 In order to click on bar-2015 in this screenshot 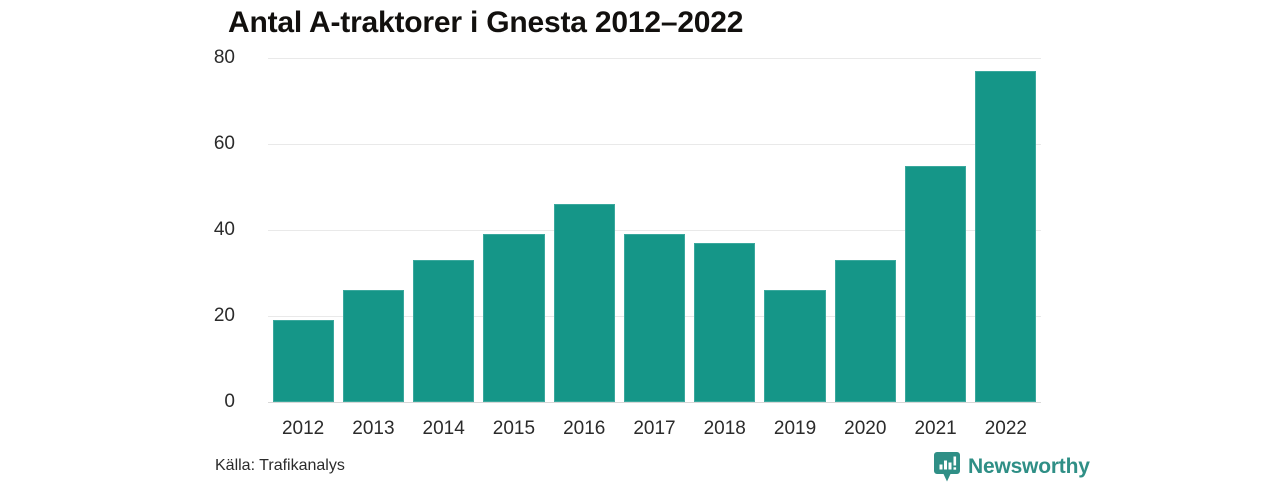, I will do `click(514, 318)`.